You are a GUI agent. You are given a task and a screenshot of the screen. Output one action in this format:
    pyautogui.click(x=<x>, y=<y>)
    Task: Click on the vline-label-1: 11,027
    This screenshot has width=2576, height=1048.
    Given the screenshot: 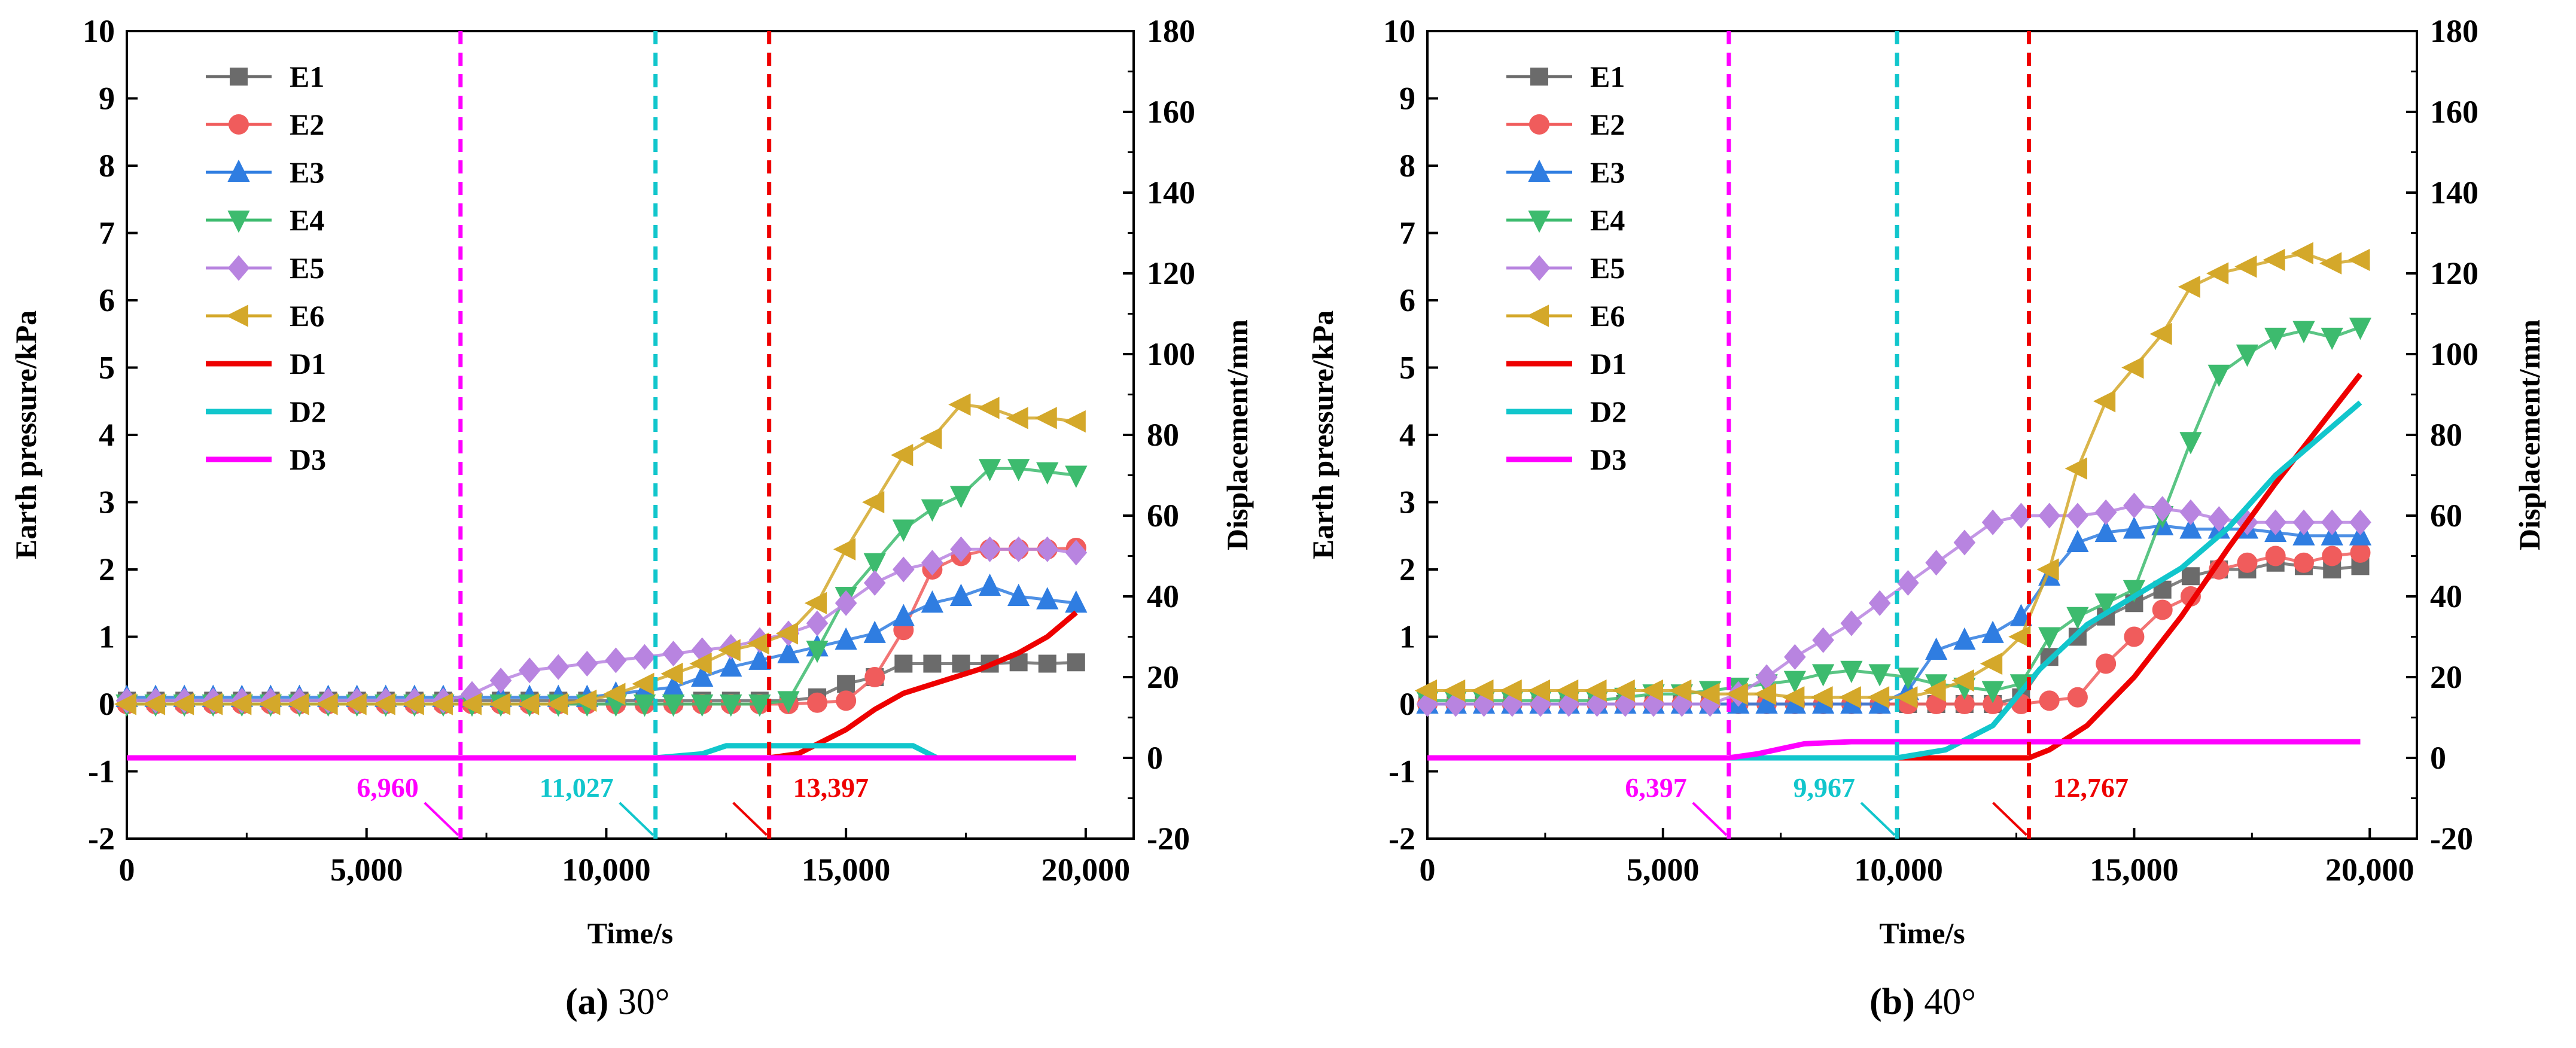 What is the action you would take?
    pyautogui.click(x=577, y=788)
    